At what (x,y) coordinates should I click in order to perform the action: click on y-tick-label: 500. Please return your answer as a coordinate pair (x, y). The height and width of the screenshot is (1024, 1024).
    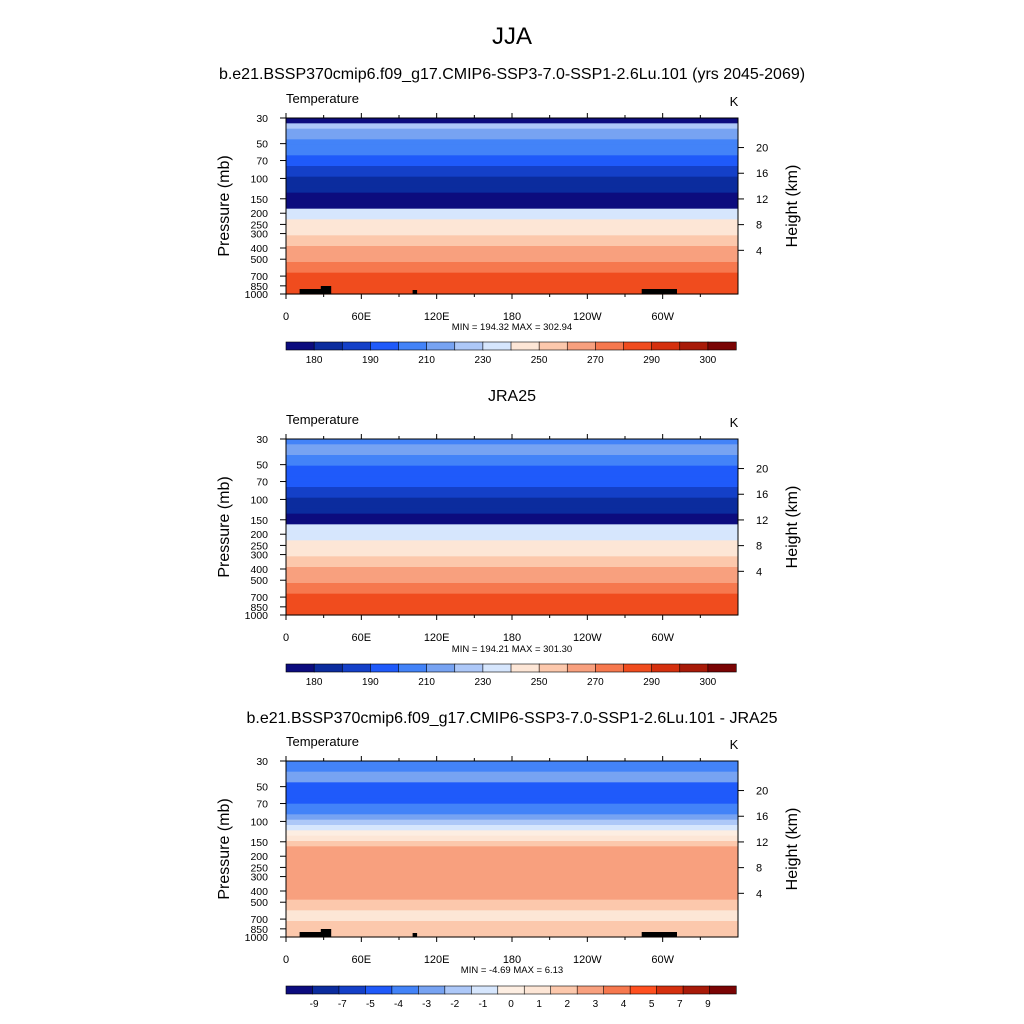
    Looking at the image, I should click on (259, 581).